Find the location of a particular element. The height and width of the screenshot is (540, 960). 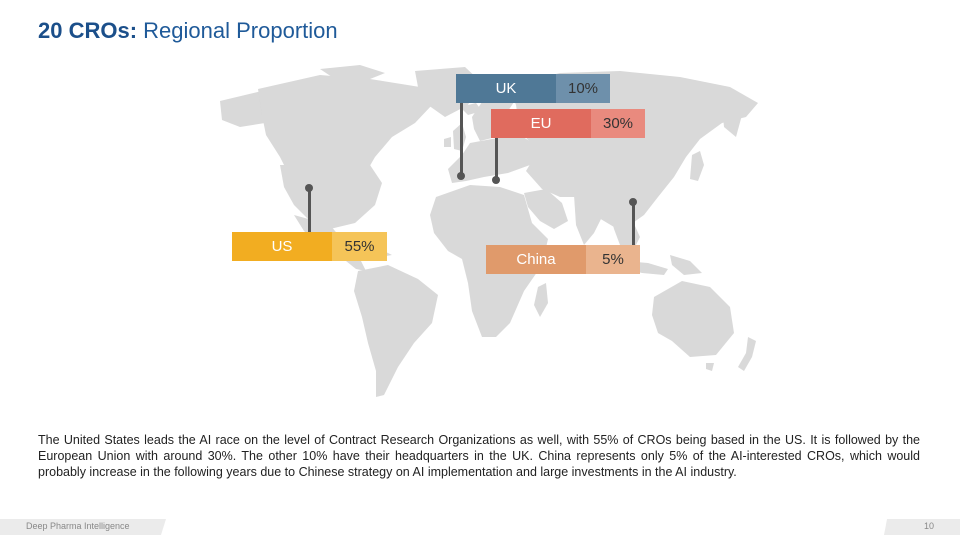

uk-label: UK 10% is located at coordinates (533, 88).